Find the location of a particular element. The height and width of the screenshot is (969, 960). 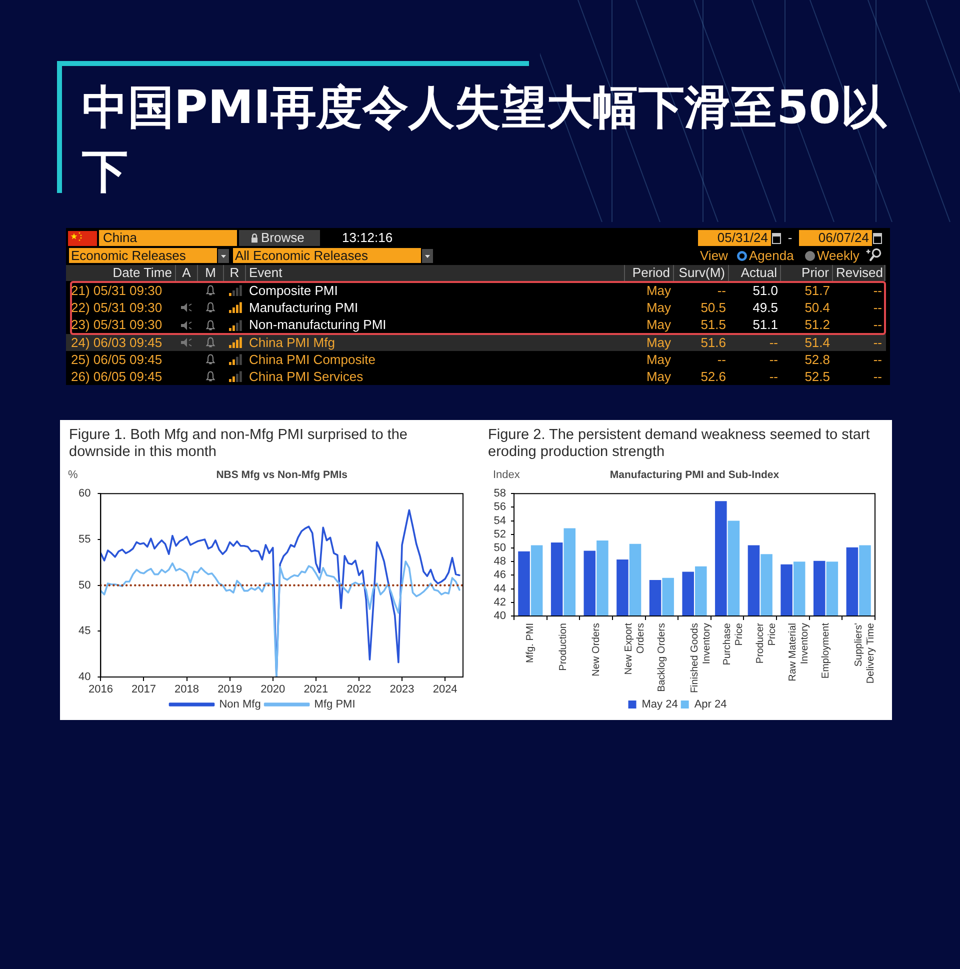

input-field: All Economic Releases is located at coordinates (327, 255).